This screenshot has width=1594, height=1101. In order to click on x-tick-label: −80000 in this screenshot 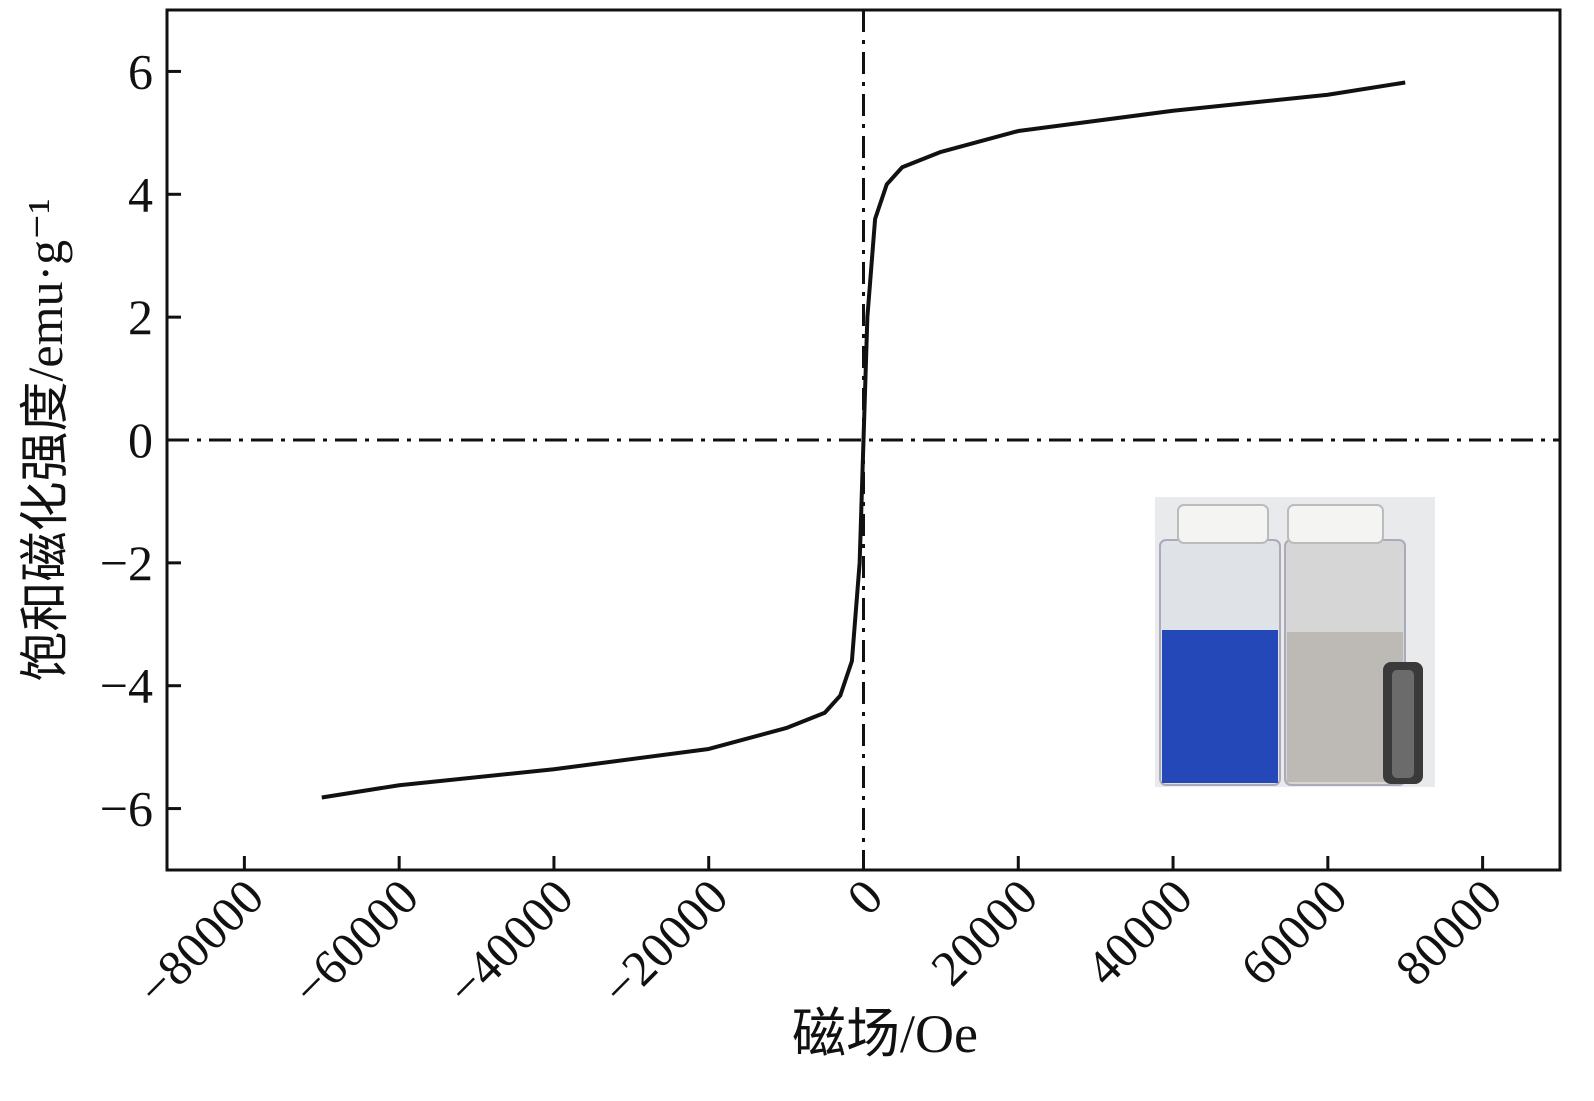, I will do `click(200, 942)`.